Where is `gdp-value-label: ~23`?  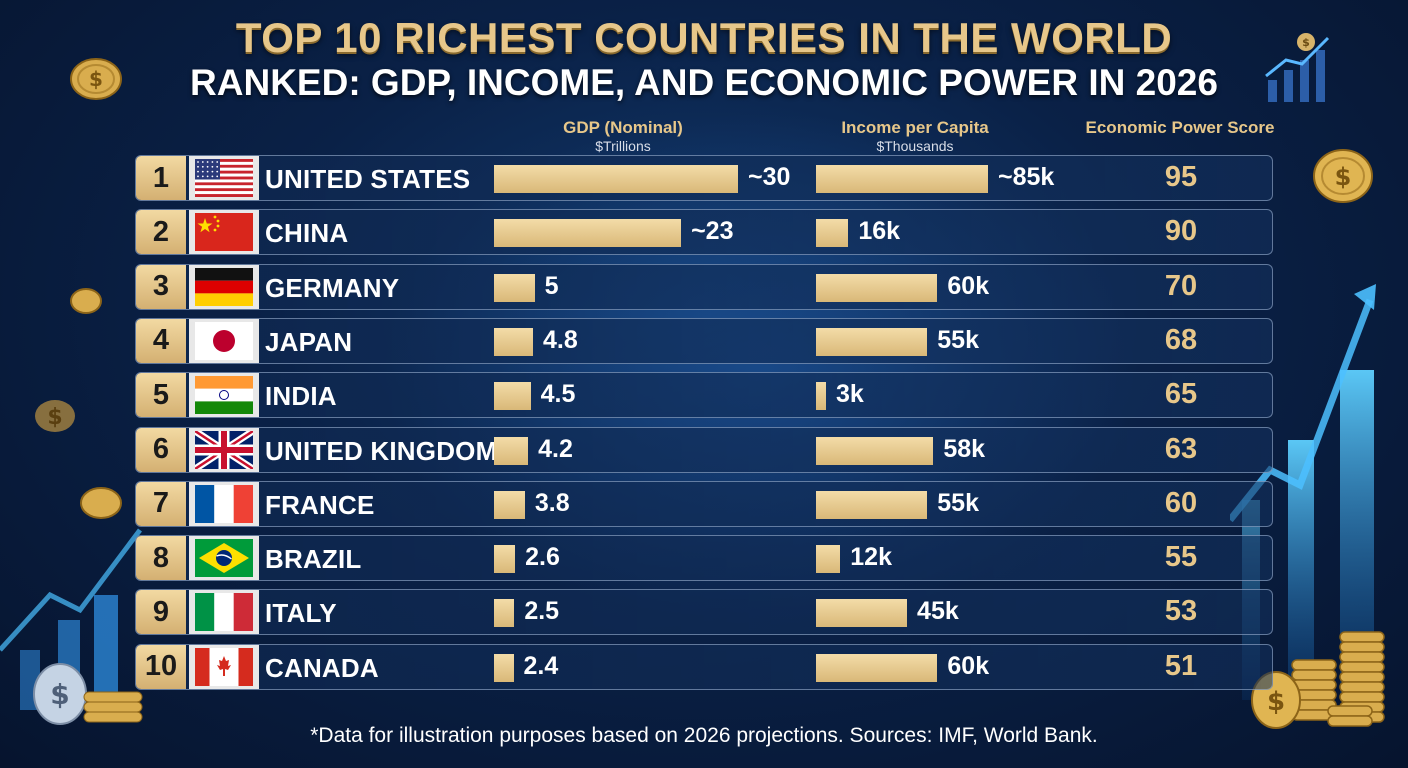
gdp-value-label: ~23 is located at coordinates (712, 231).